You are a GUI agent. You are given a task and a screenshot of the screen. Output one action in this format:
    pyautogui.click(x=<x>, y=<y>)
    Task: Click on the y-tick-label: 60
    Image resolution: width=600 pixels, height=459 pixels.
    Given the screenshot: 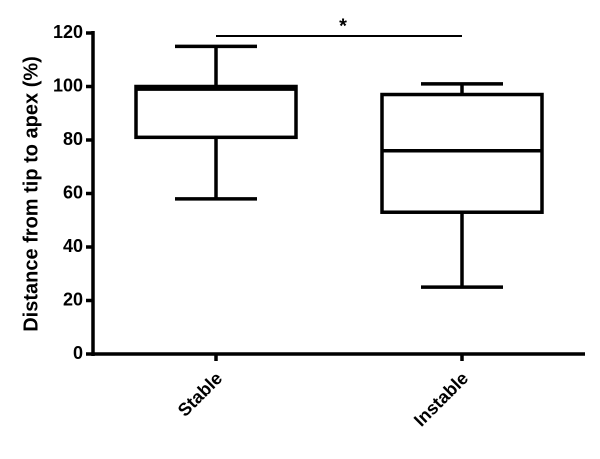 What is the action you would take?
    pyautogui.click(x=73, y=192)
    